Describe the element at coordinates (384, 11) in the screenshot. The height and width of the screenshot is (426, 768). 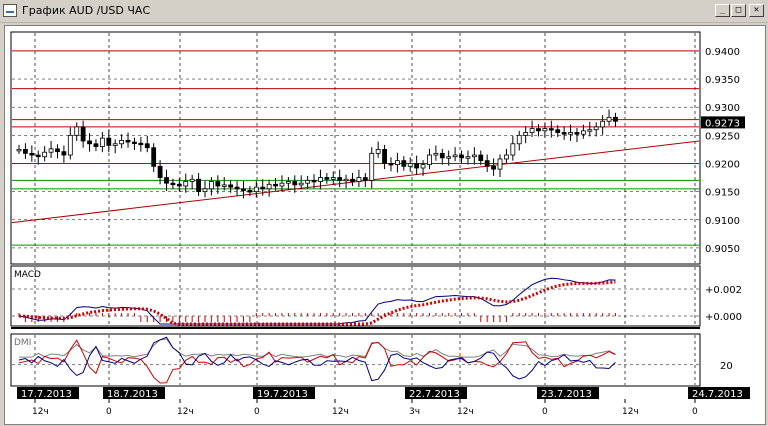
I see `title-bar: График AUD /USD ЧАС _ □ ✕` at that location.